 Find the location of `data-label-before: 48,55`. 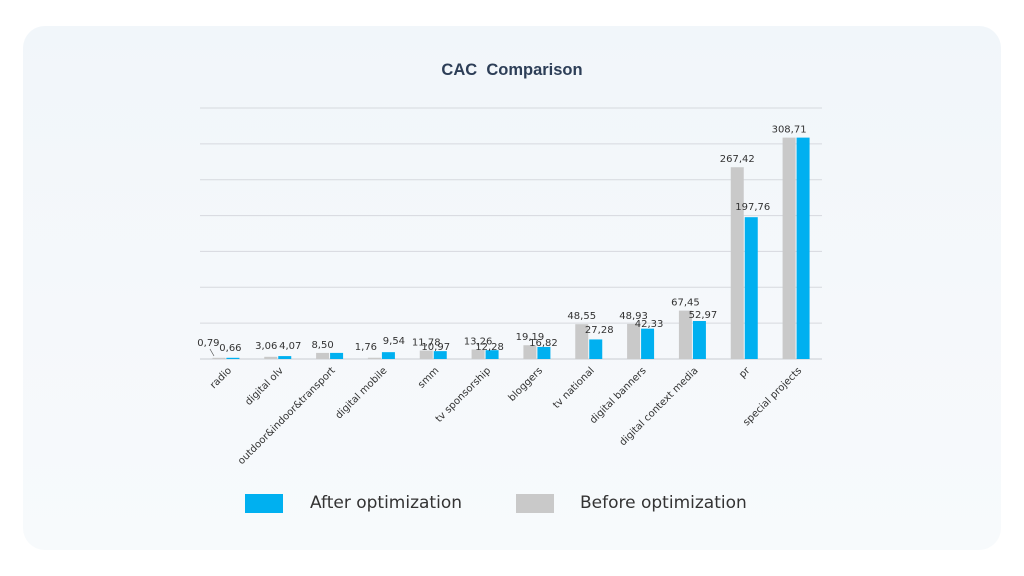

data-label-before: 48,55 is located at coordinates (581, 316).